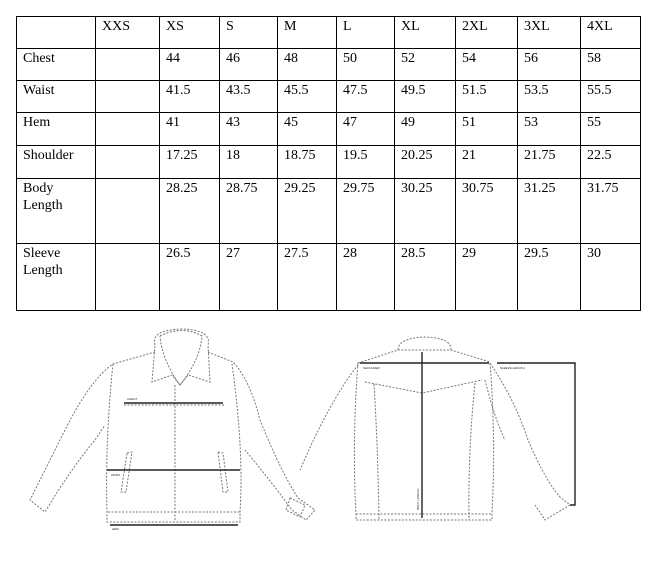 Image resolution: width=657 pixels, height=564 pixels. I want to click on measurement-cell: 54, so click(486, 64).